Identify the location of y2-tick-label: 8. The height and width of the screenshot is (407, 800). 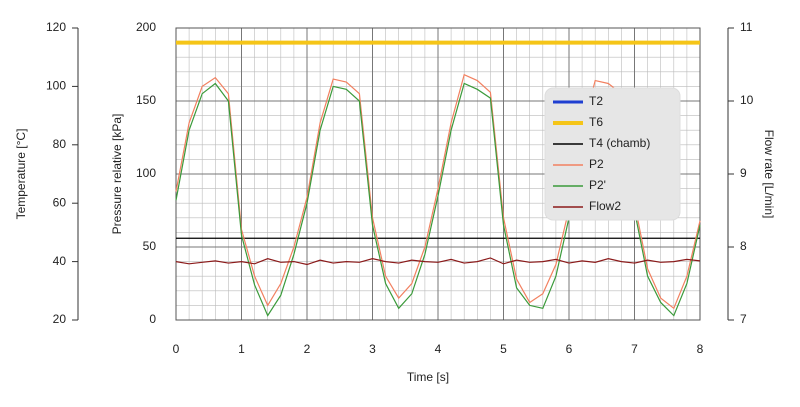
(743, 246).